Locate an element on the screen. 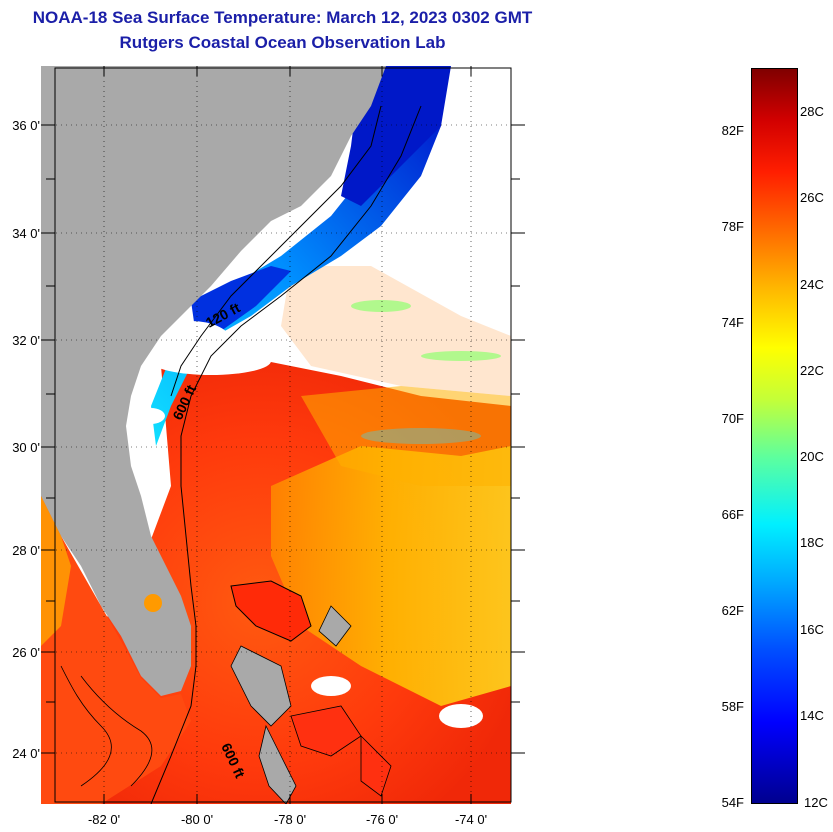  colorbar-label-14c: 14C is located at coordinates (812, 715).